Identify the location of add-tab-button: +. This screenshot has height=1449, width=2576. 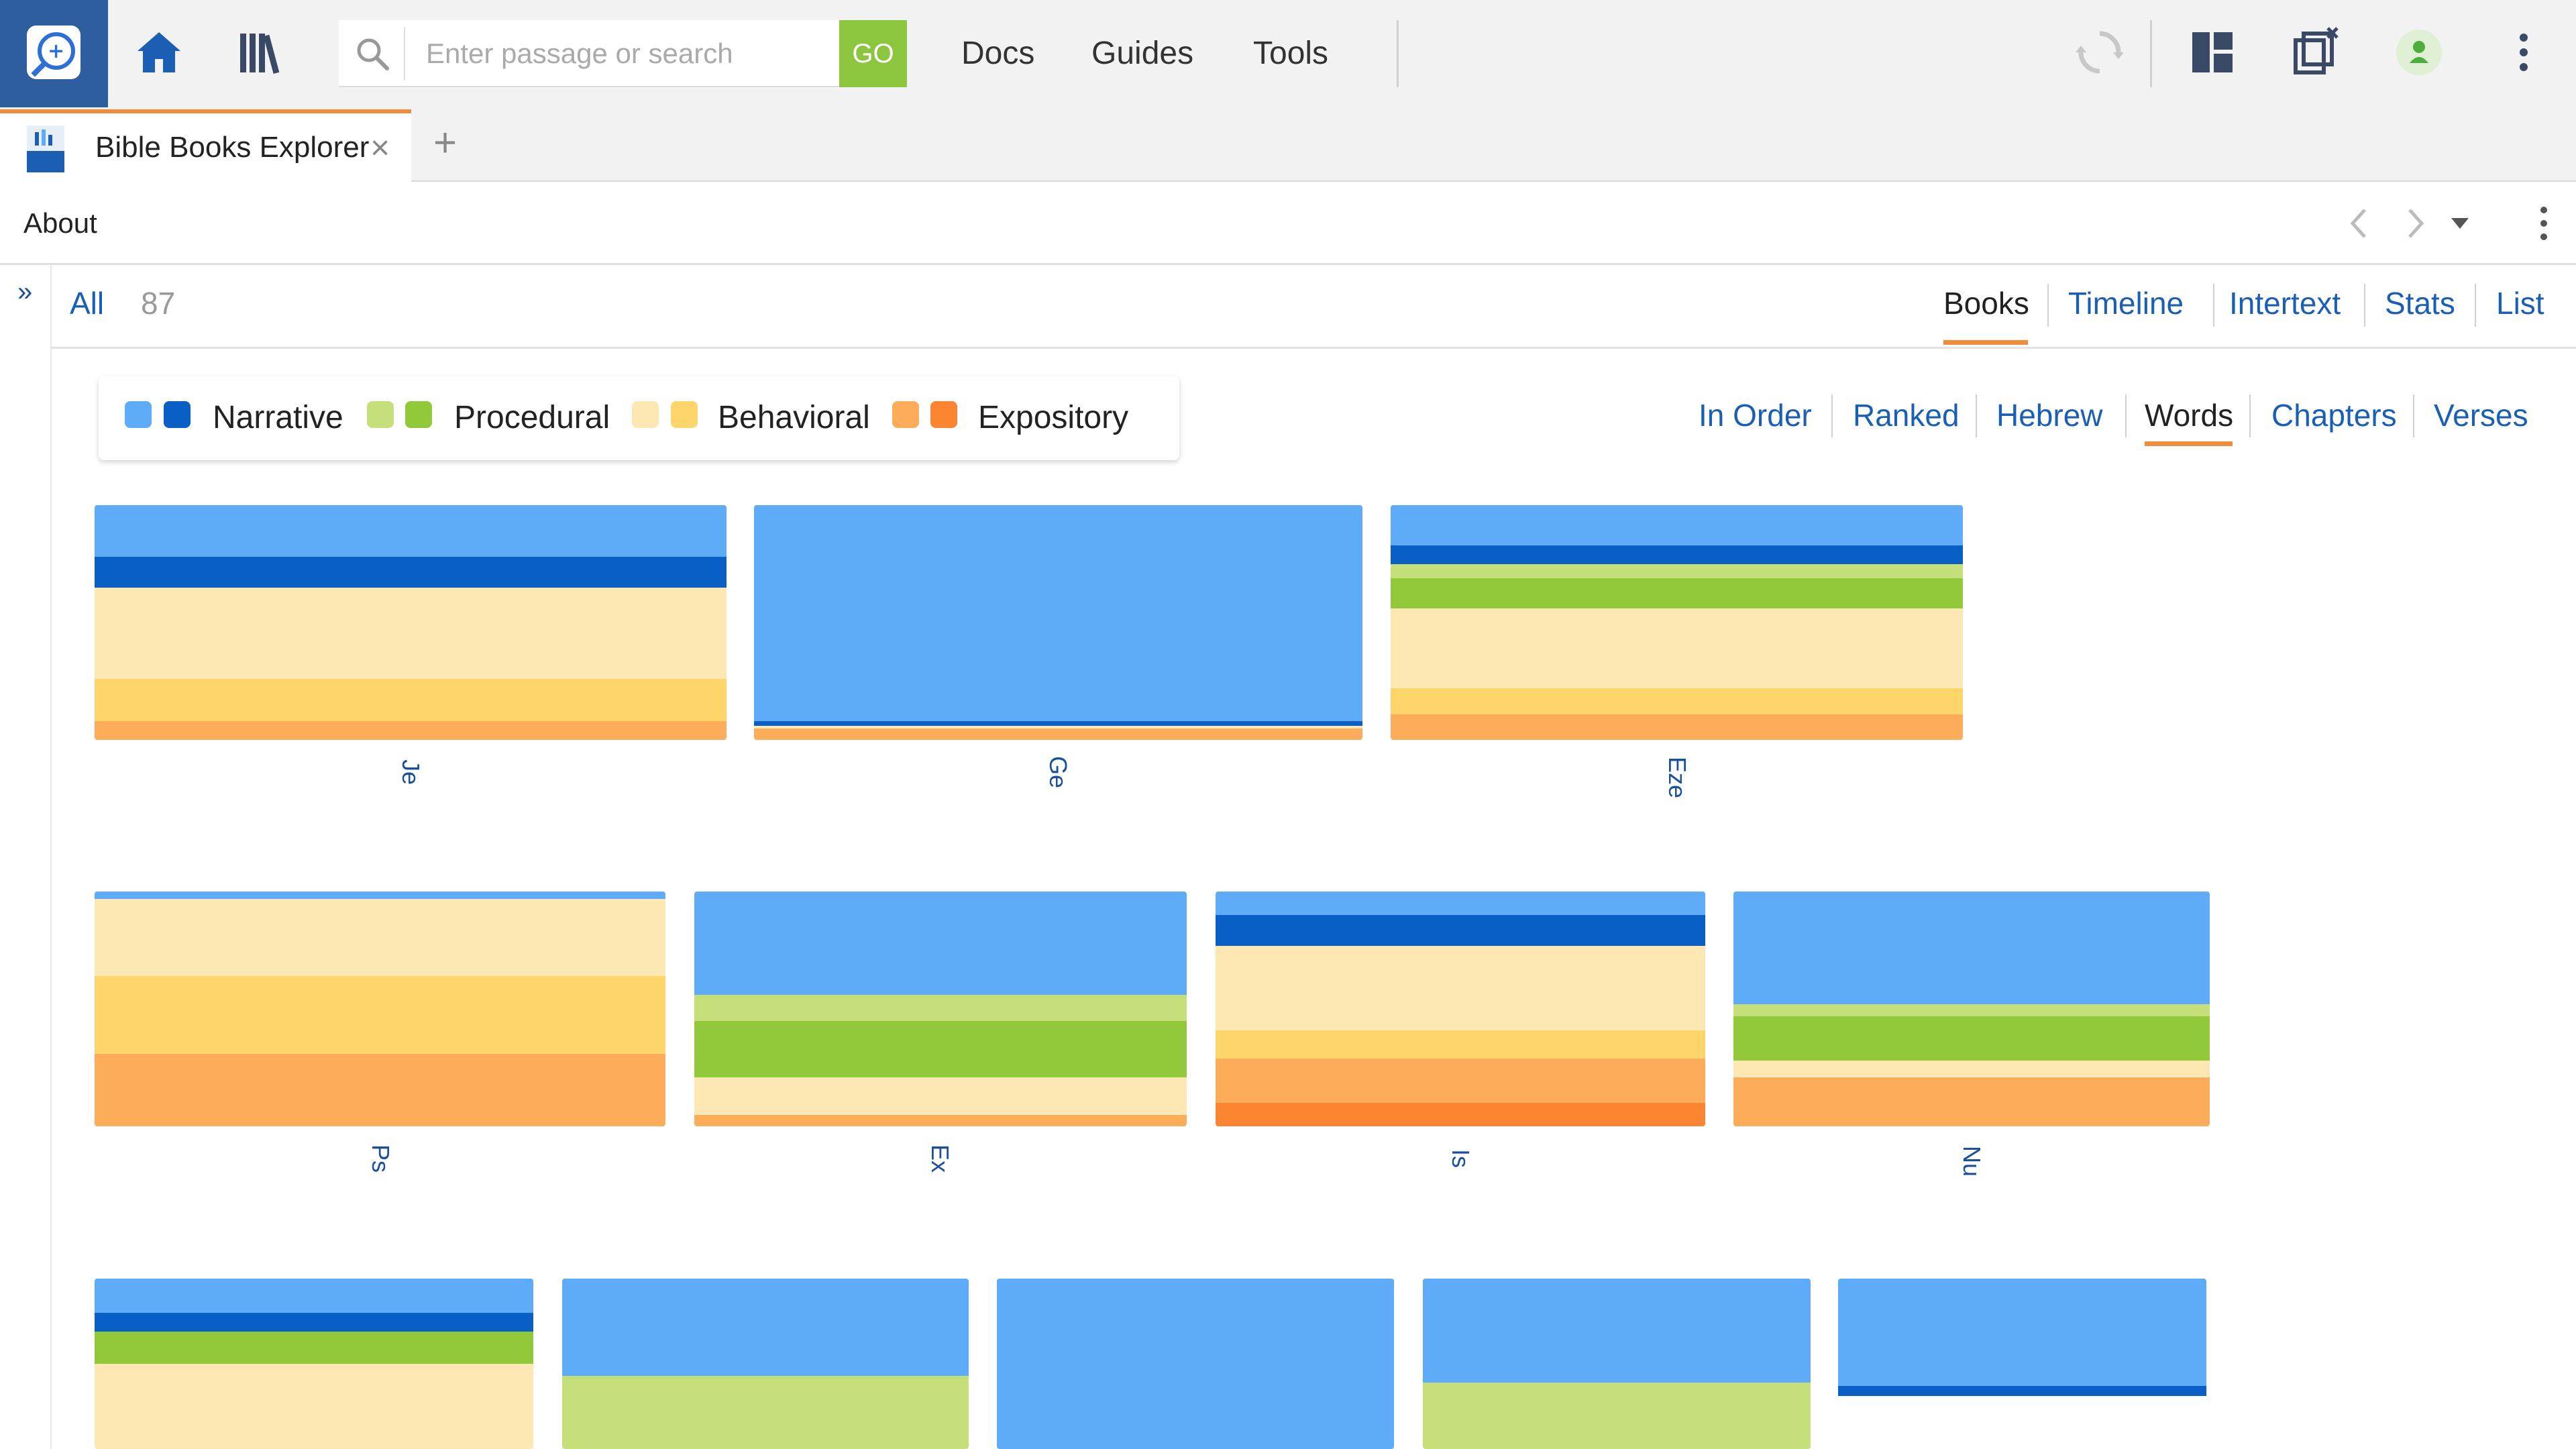
(445, 142).